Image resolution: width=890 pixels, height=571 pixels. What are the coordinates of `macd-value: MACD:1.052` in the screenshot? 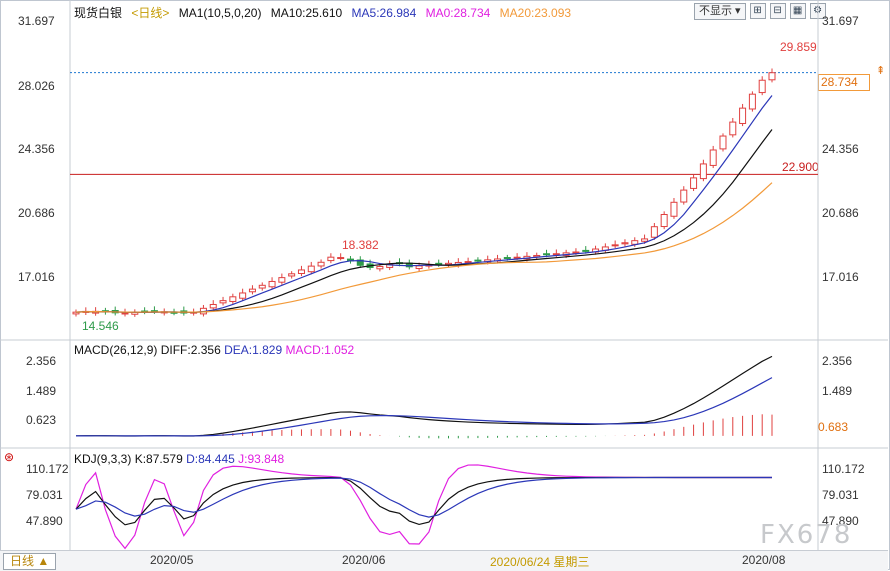 It's located at (320, 350).